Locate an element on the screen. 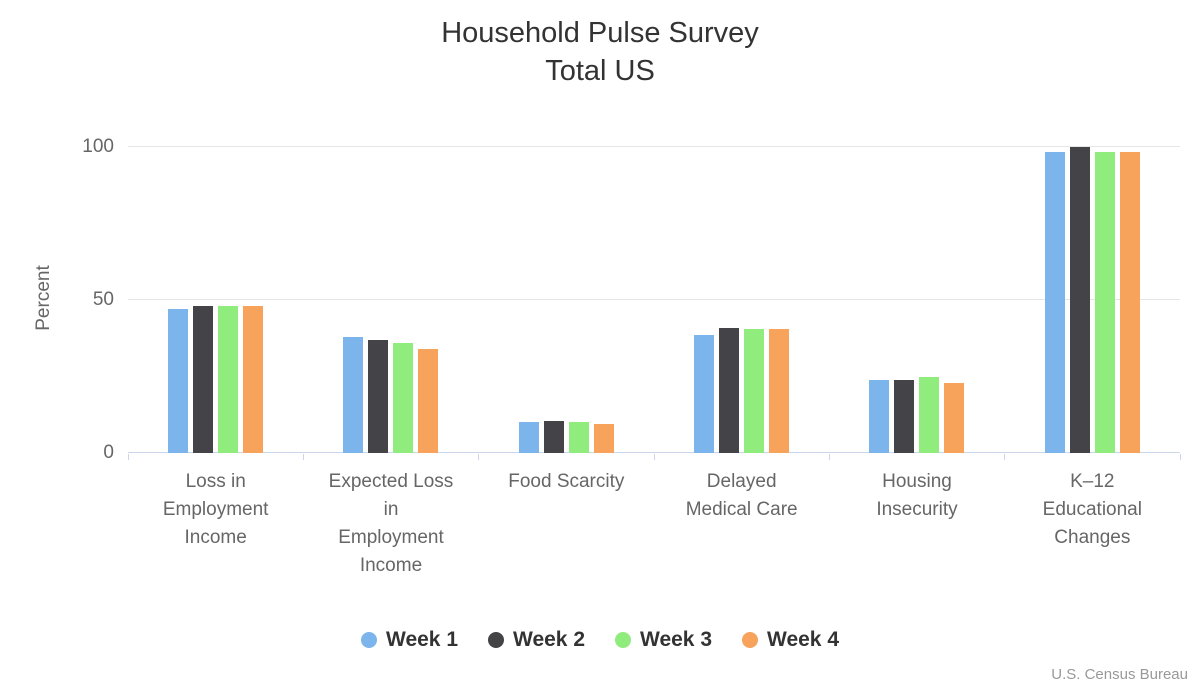 This screenshot has height=700, width=1200. x-label-k-12-educational-changes: K–12 Educational Changes is located at coordinates (1092, 509).